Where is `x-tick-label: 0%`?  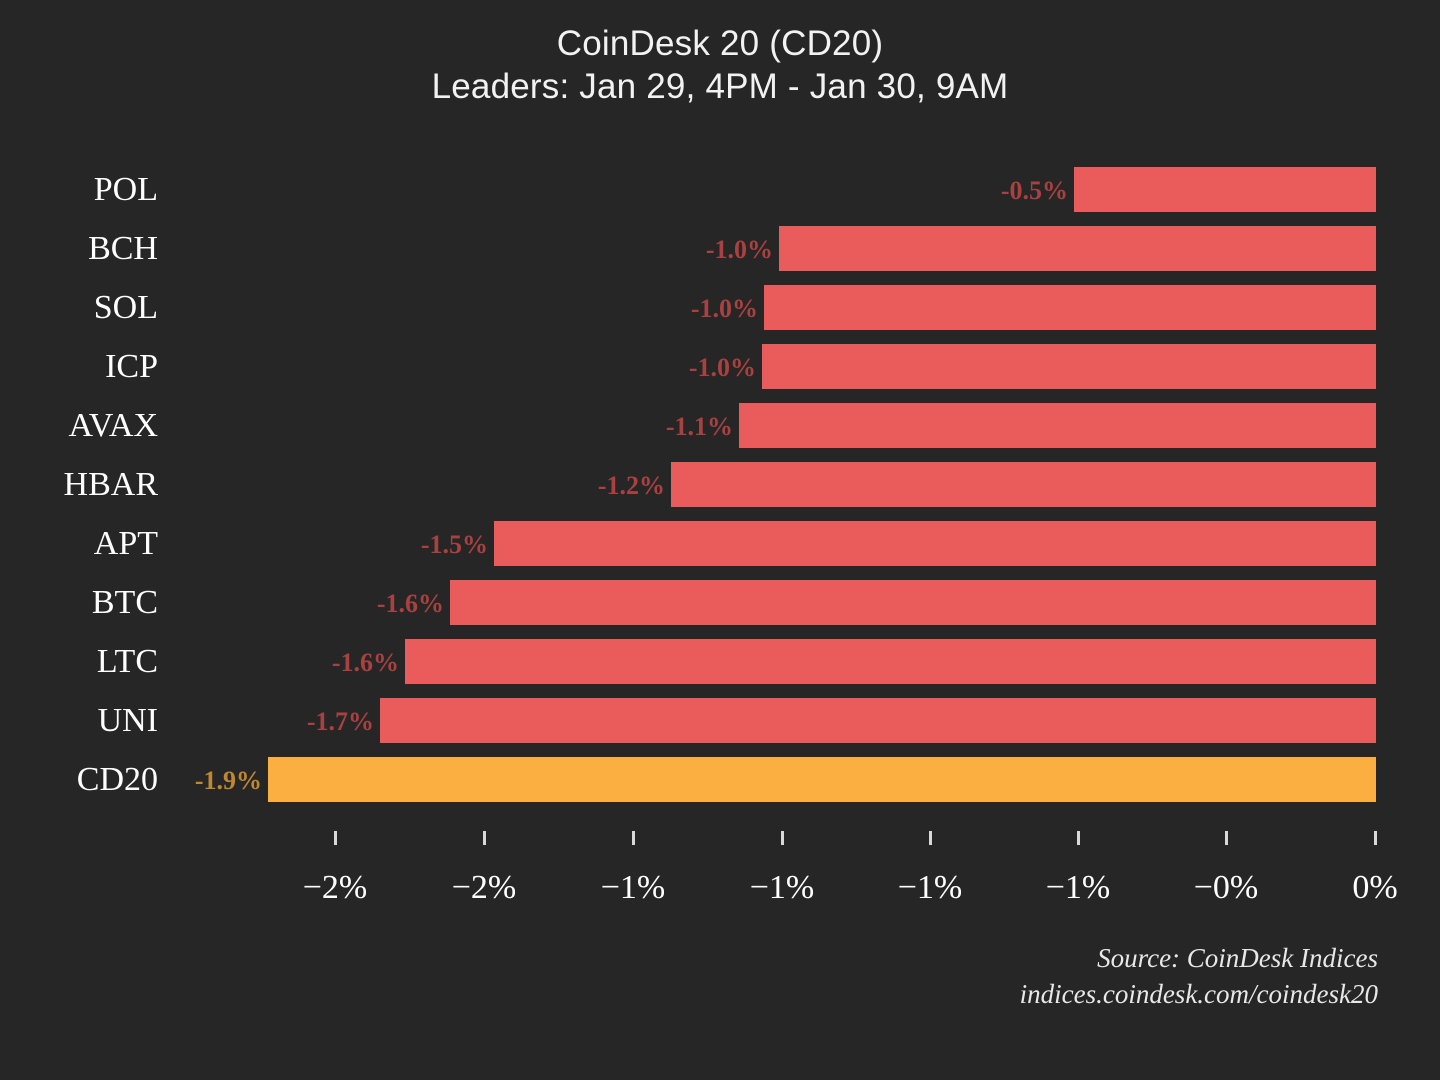 x-tick-label: 0% is located at coordinates (1375, 887).